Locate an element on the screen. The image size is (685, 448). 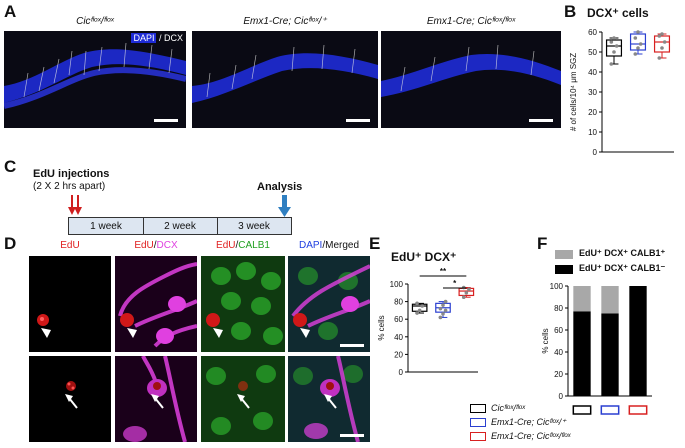
legend-box-control is located at coordinates (478, 408).